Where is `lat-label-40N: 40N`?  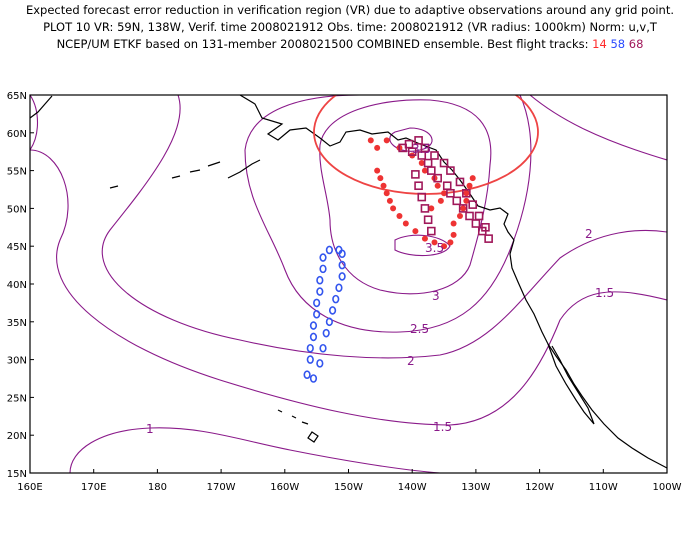
lat-label-40N: 40N is located at coordinates (17, 285).